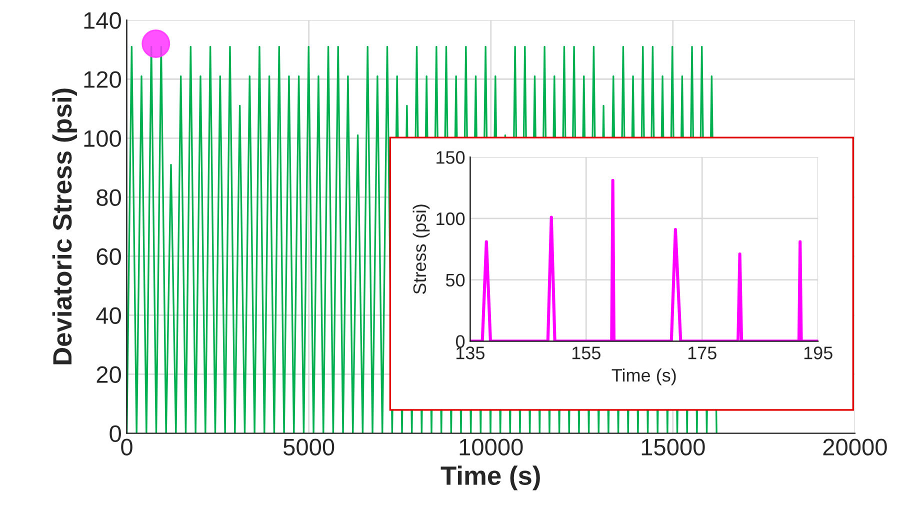 The height and width of the screenshot is (529, 899). What do you see at coordinates (102, 20) in the screenshot?
I see `y-tick-label: 140` at bounding box center [102, 20].